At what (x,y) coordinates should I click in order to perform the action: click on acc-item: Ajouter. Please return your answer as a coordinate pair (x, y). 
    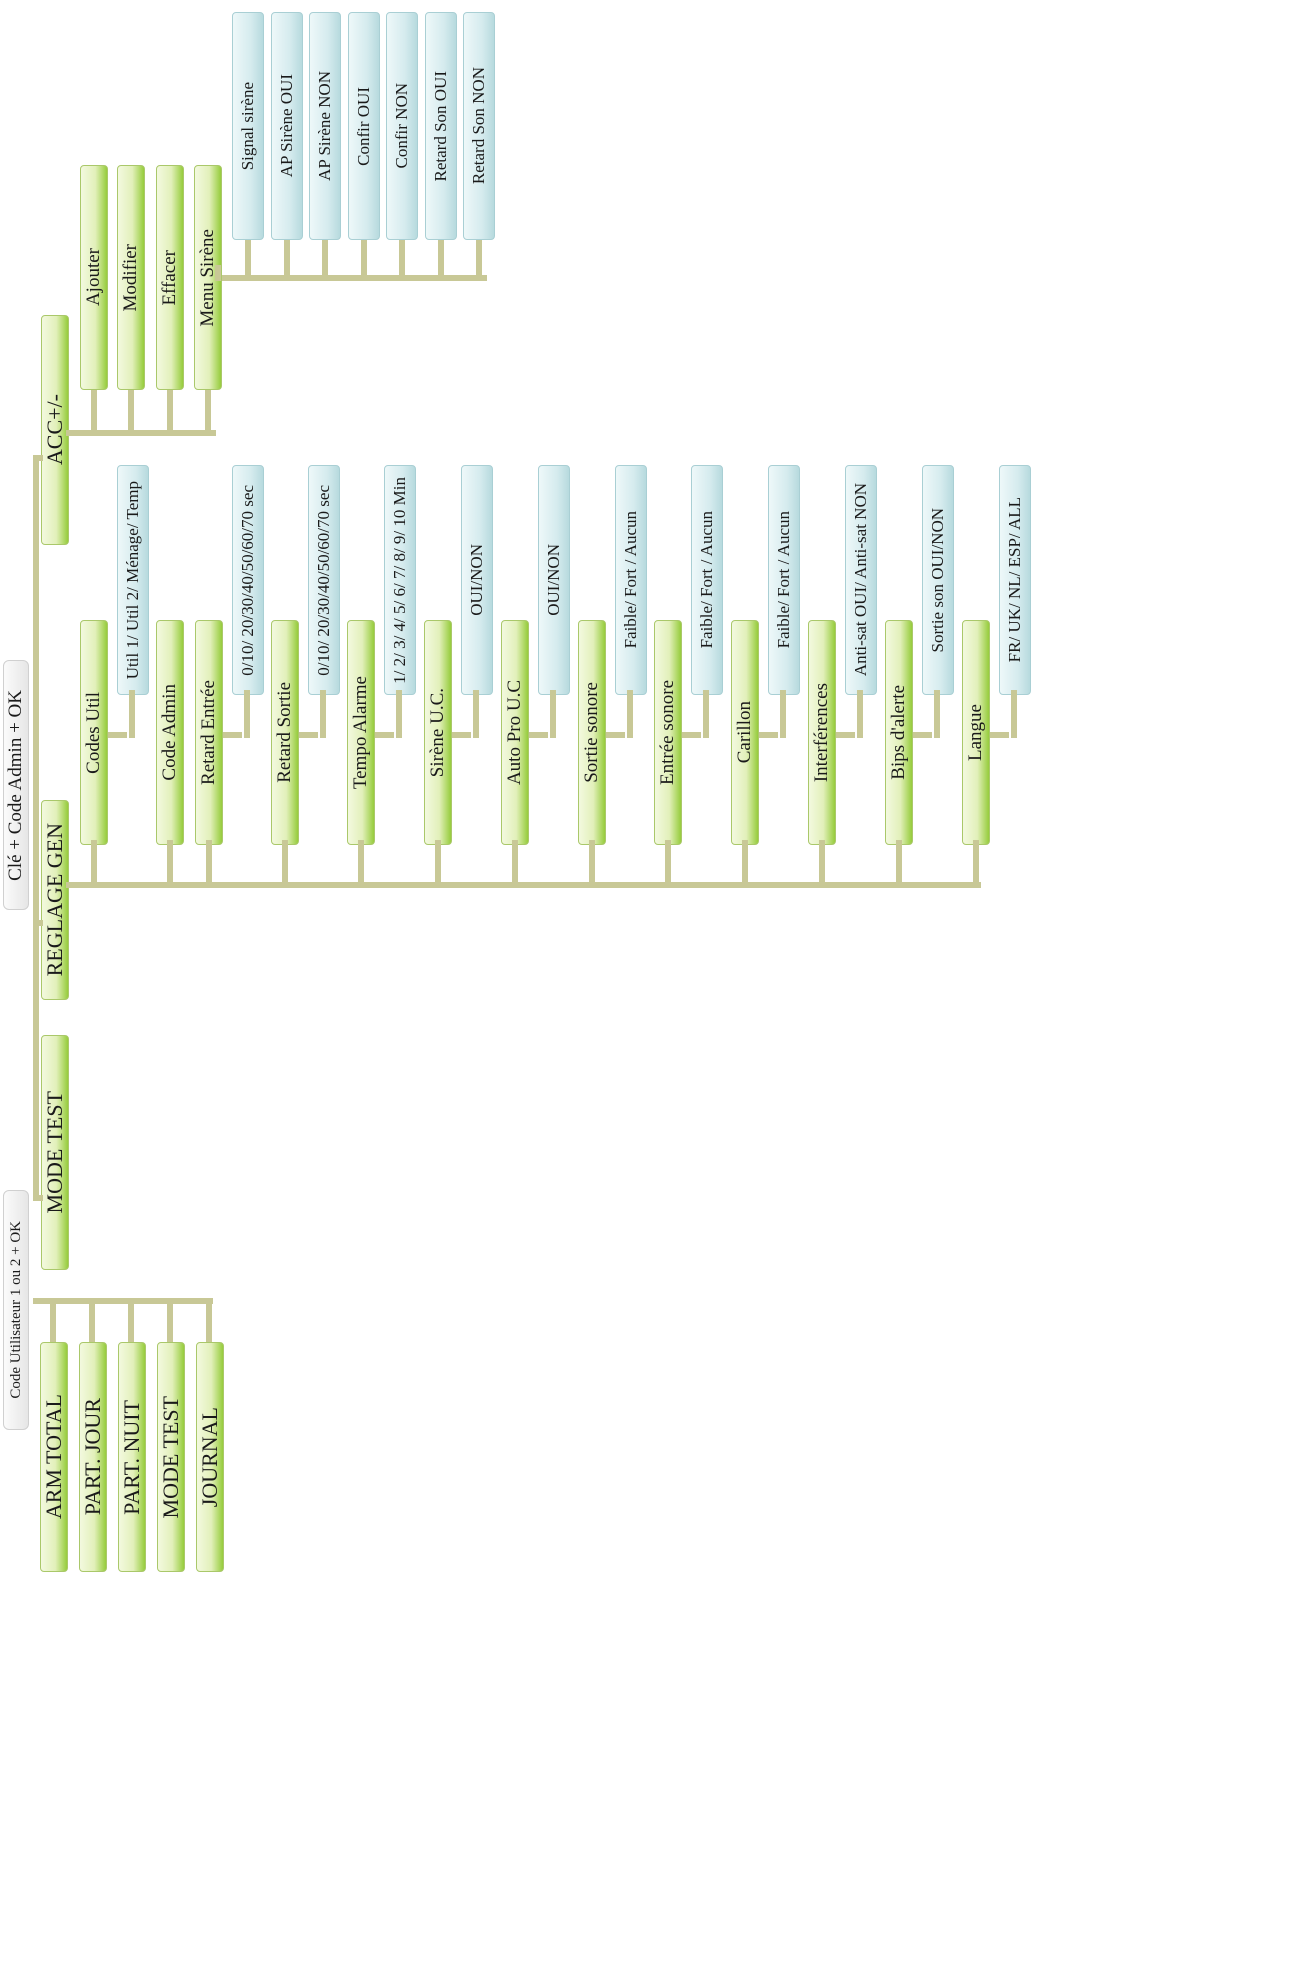
    Looking at the image, I should click on (94, 277).